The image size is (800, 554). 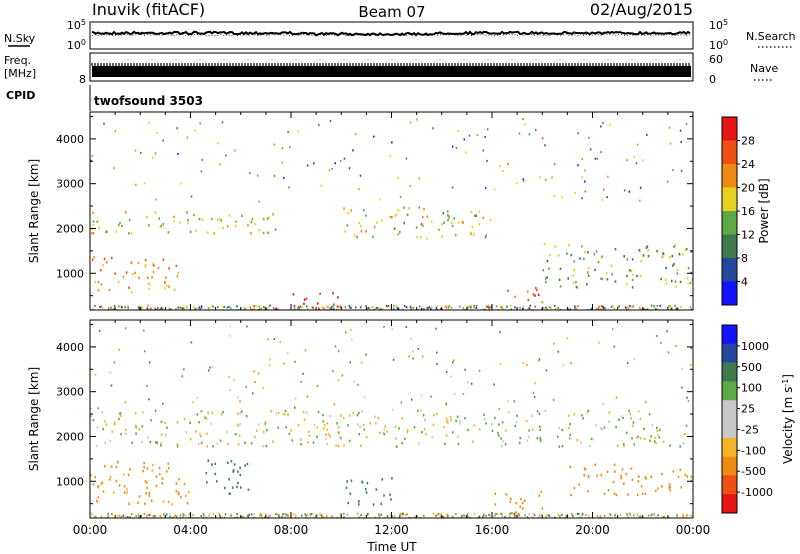 I want to click on colorbar-swatch, so click(x=729, y=372).